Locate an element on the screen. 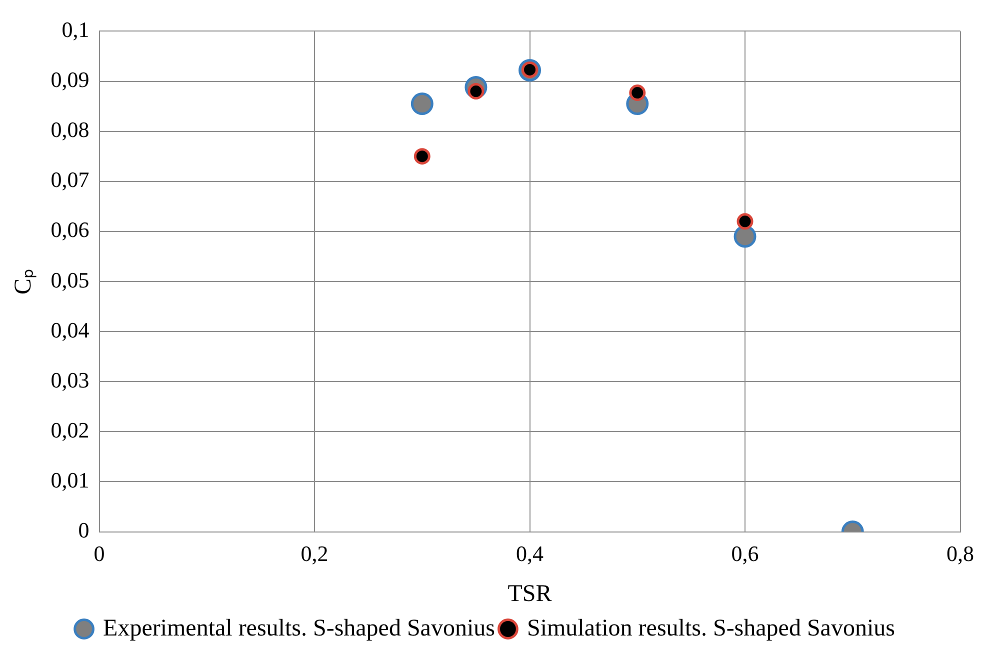 This screenshot has width=992, height=659. x-tick-label: 0 is located at coordinates (99, 553).